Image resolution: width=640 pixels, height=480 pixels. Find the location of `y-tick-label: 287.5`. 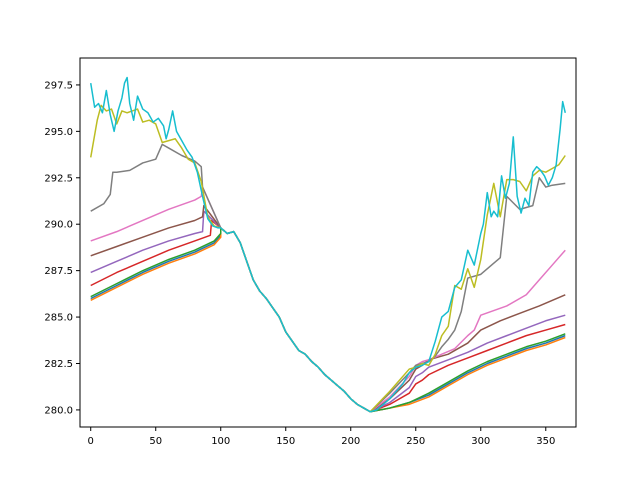

y-tick-label: 287.5 is located at coordinates (58, 271).